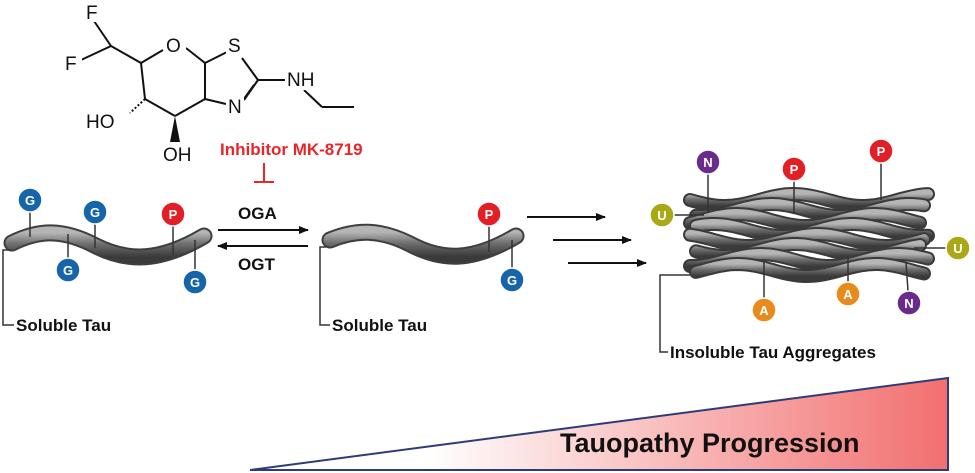 The width and height of the screenshot is (975, 473). Describe the element at coordinates (126, 54) in the screenshot. I see `bond-c-chf2` at that location.